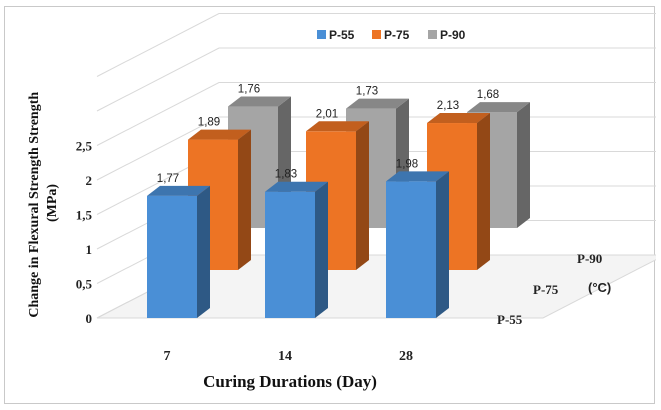 Image resolution: width=661 pixels, height=410 pixels. I want to click on data-label: 1,89, so click(209, 123).